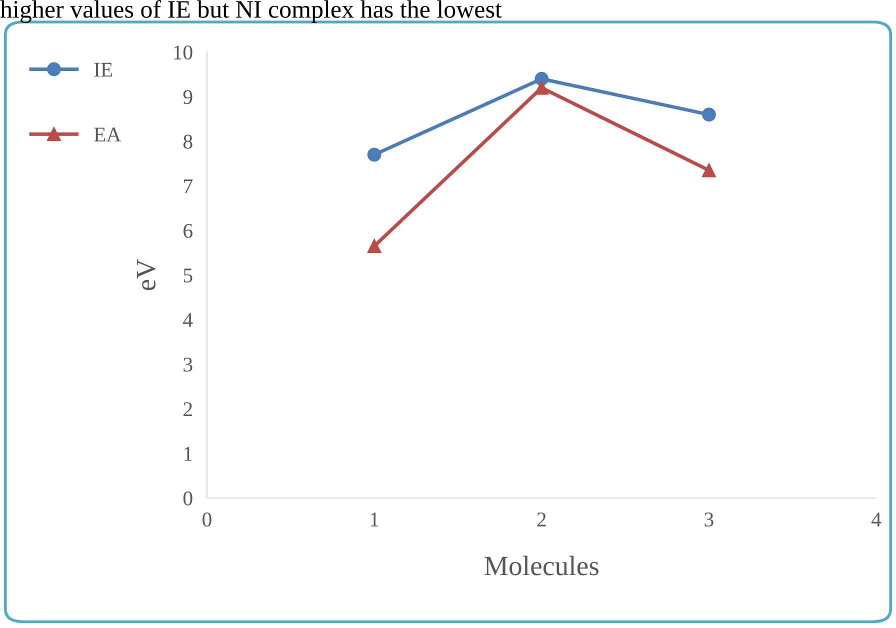 The image size is (896, 628). I want to click on text: higher values of IE but NI complex has the lowest, so click(251, 11).